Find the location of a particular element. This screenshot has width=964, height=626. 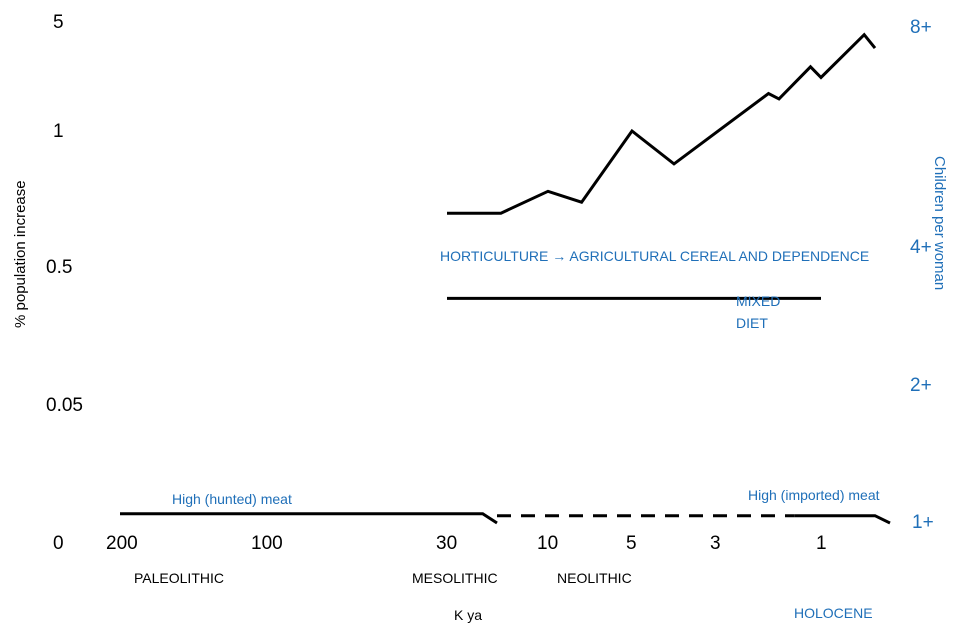

annotation-mixed: MIXED is located at coordinates (758, 301).